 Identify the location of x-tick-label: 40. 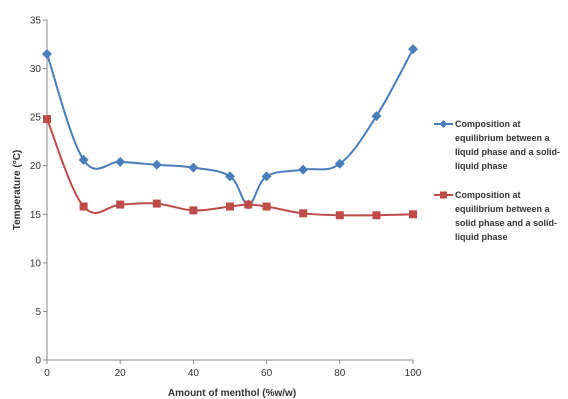
(194, 373).